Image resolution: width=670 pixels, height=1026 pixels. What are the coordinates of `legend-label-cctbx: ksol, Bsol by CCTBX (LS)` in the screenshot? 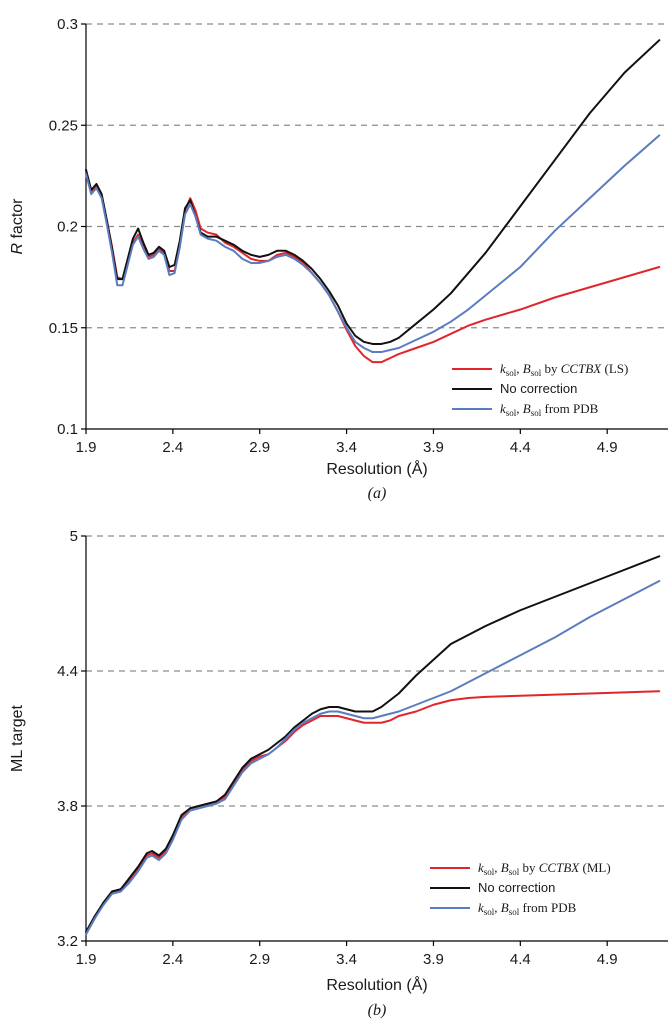 It's located at (564, 369).